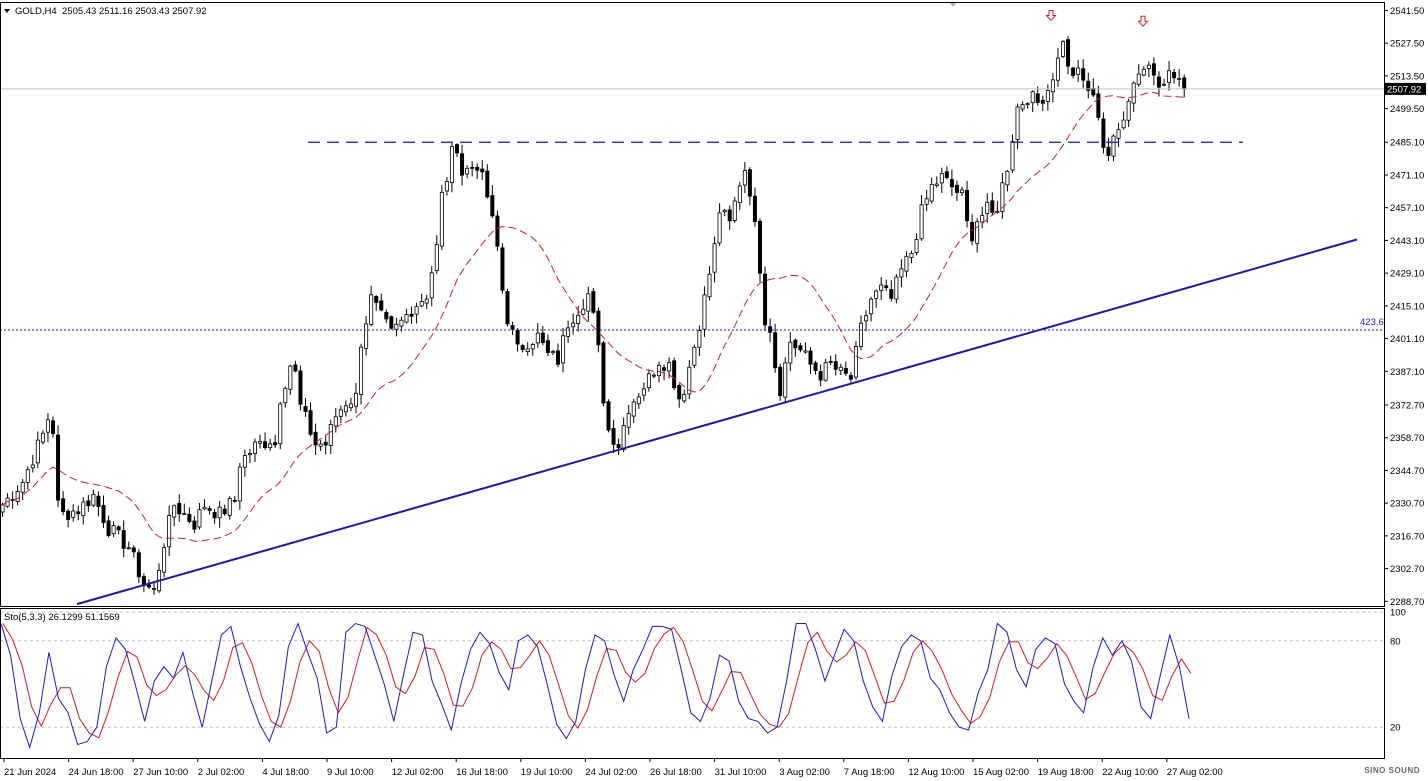 This screenshot has width=1428, height=781. Describe the element at coordinates (96, 772) in the screenshot. I see `x-tick-label: 24 Jun 18:00` at that location.